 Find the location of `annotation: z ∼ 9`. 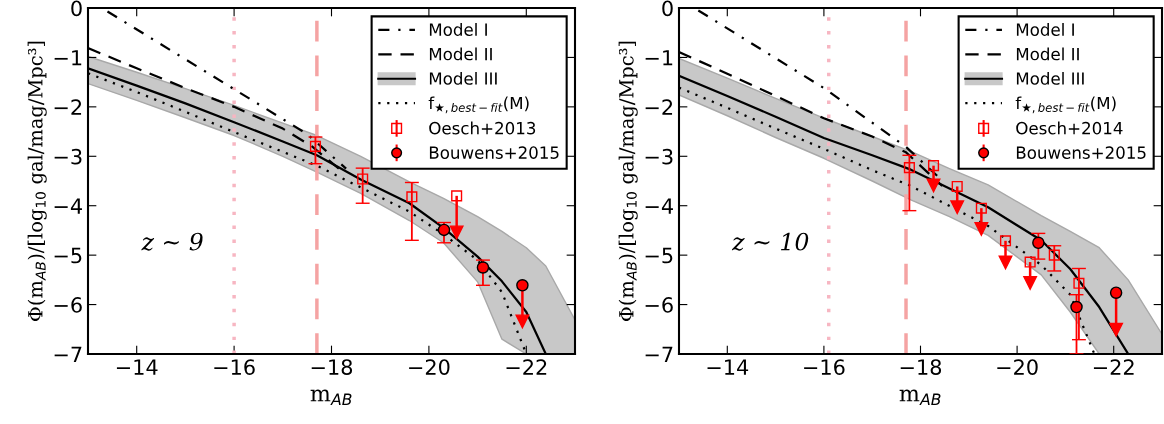

annotation: z ∼ 9 is located at coordinates (172, 241).